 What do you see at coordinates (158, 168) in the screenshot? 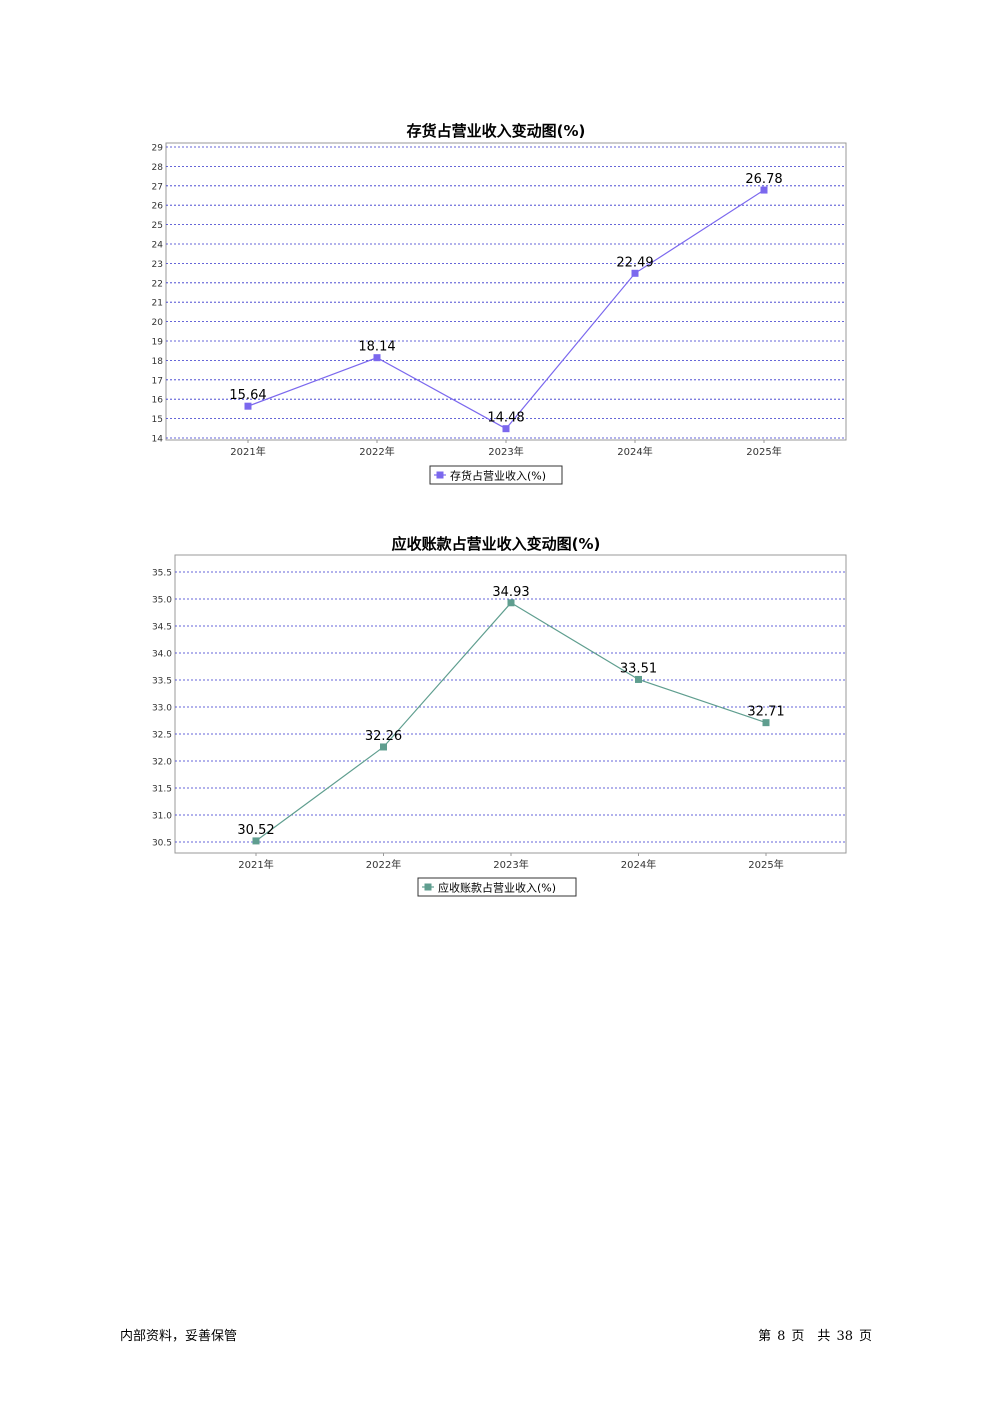
I see `y-tick-label: 28` at bounding box center [158, 168].